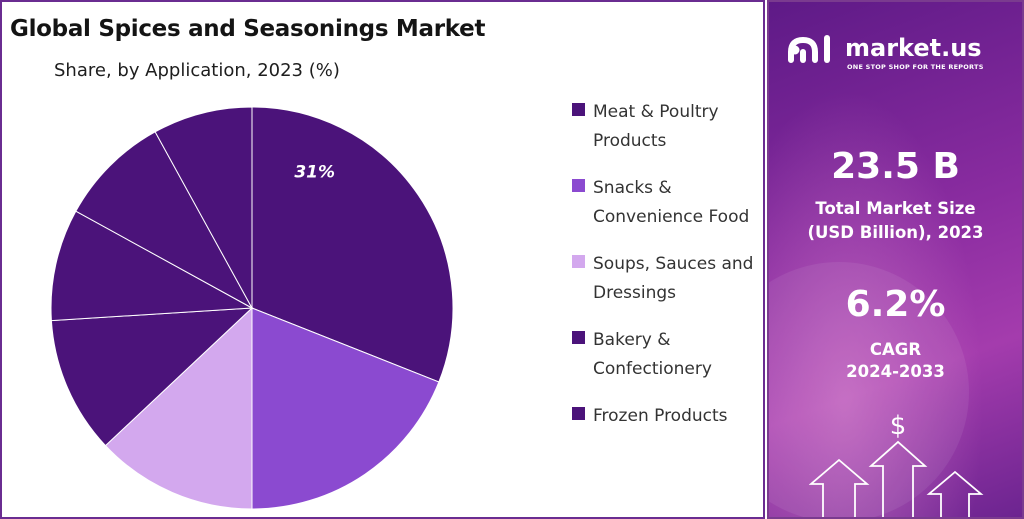 This screenshot has height=519, width=1024. I want to click on cagr-label-line2: 2024-2033, so click(895, 371).